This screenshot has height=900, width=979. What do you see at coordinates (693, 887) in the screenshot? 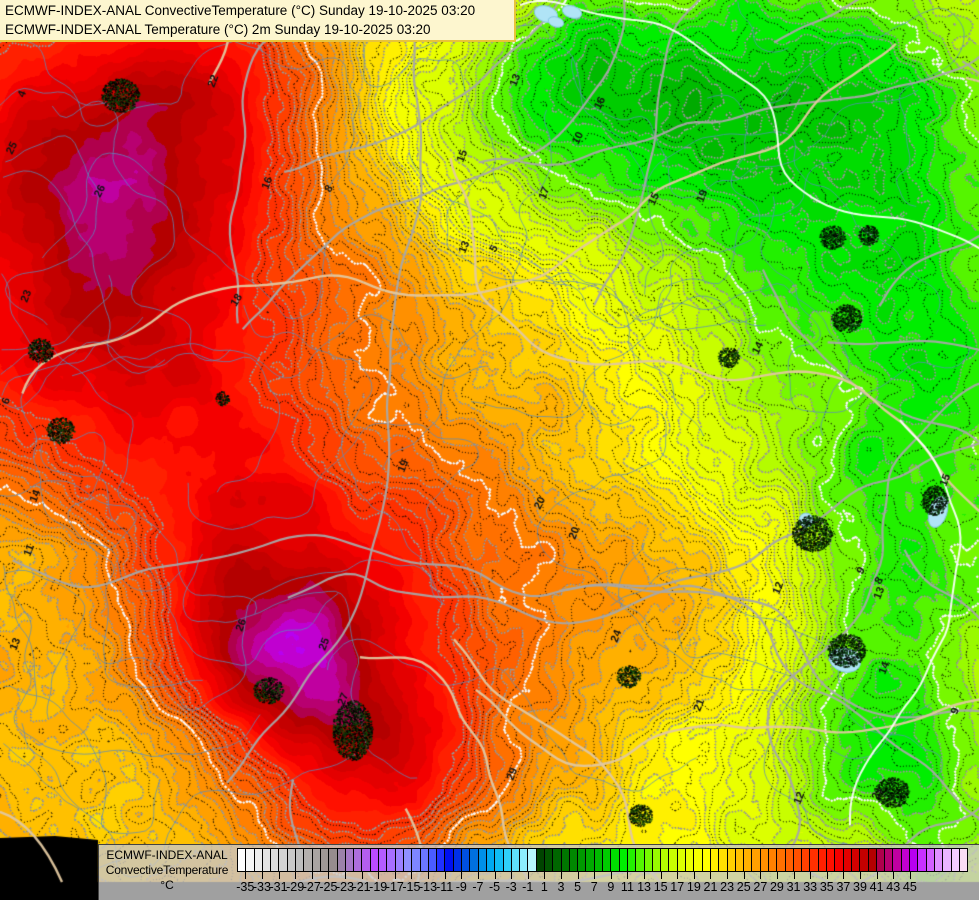
I see `colorbar-tick-label: 19` at bounding box center [693, 887].